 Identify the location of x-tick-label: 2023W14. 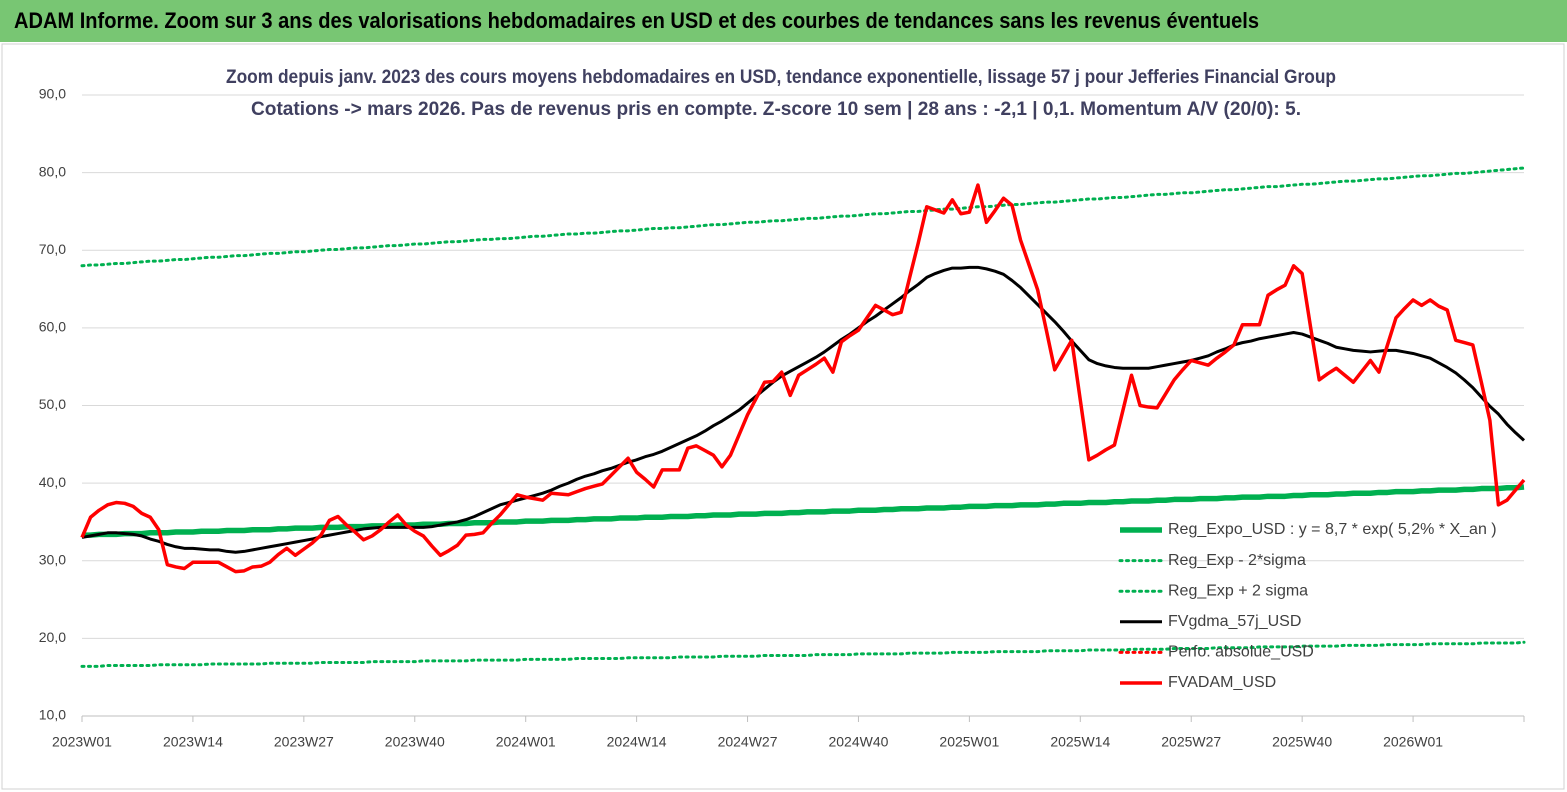
(193, 742).